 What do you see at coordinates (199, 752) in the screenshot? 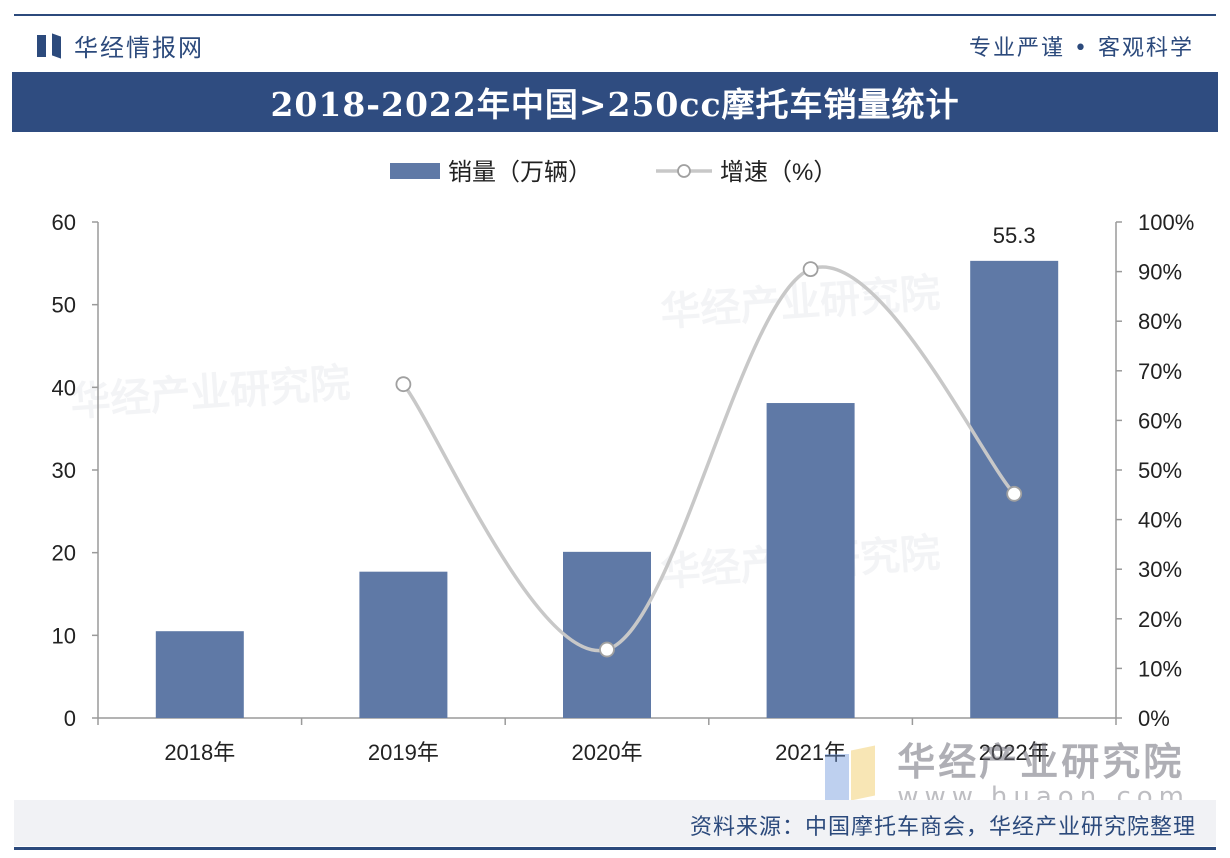
I see `x-tick-label: 2018年` at bounding box center [199, 752].